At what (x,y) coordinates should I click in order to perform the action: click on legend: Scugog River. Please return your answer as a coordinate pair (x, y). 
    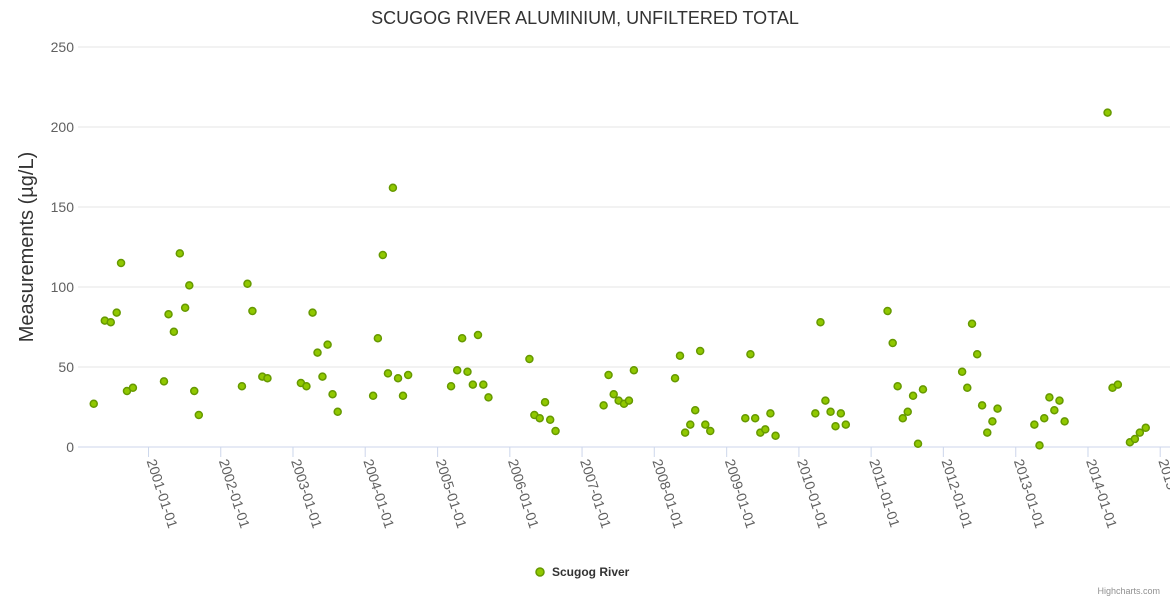
    Looking at the image, I should click on (582, 572).